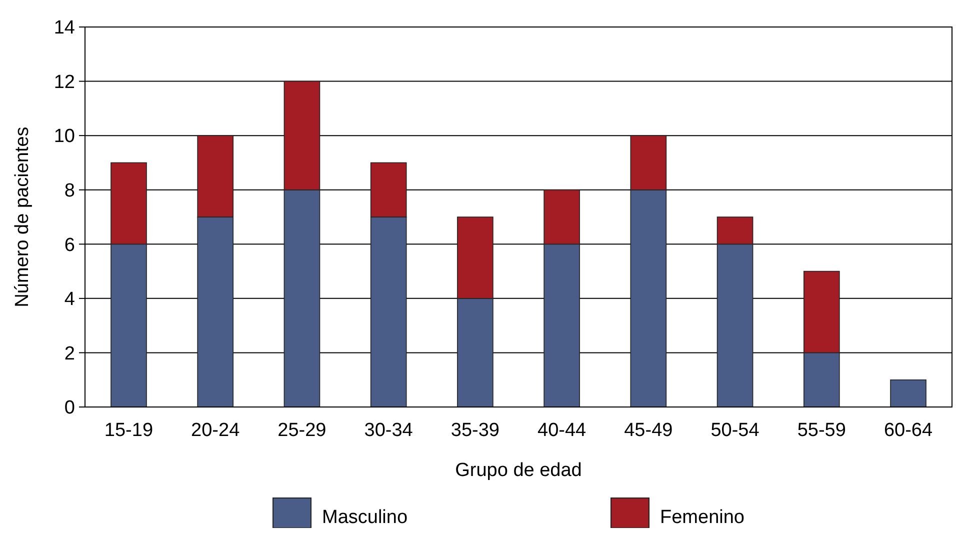  What do you see at coordinates (22, 217) in the screenshot?
I see `y-axis-title: Número de pacientes` at bounding box center [22, 217].